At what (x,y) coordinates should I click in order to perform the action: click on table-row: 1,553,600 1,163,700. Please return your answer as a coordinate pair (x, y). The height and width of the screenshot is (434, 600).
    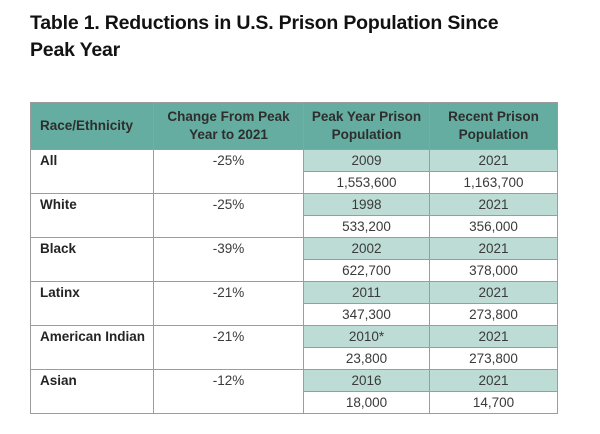
    Looking at the image, I should click on (294, 182).